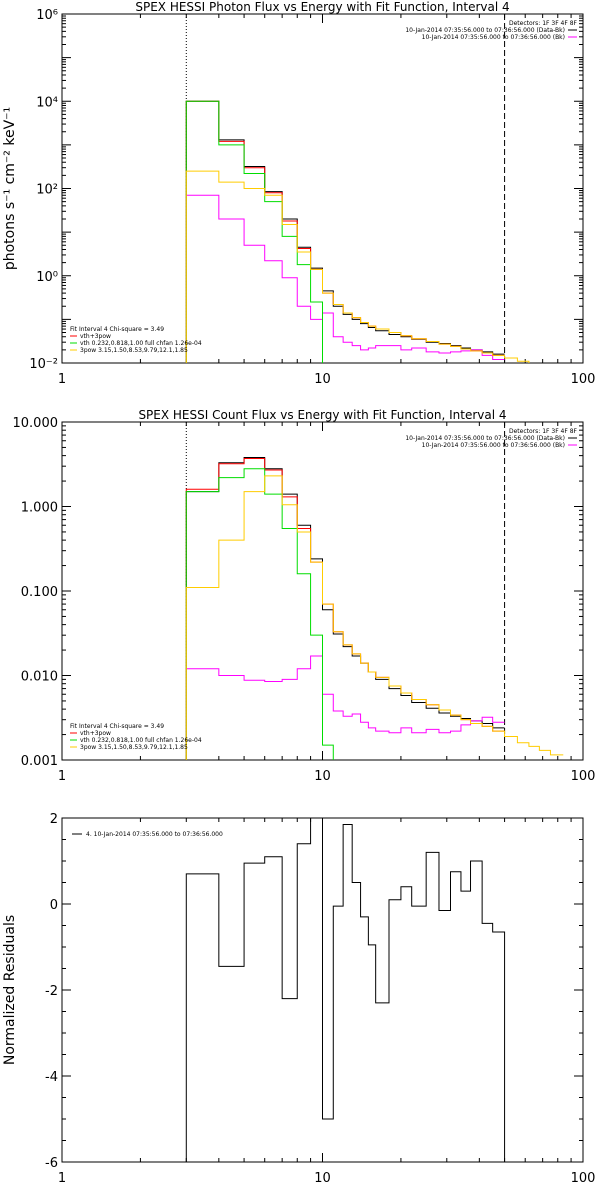 The image size is (600, 1200). Describe the element at coordinates (47, 102) in the screenshot. I see `y-tick-label: 10⁴` at that location.